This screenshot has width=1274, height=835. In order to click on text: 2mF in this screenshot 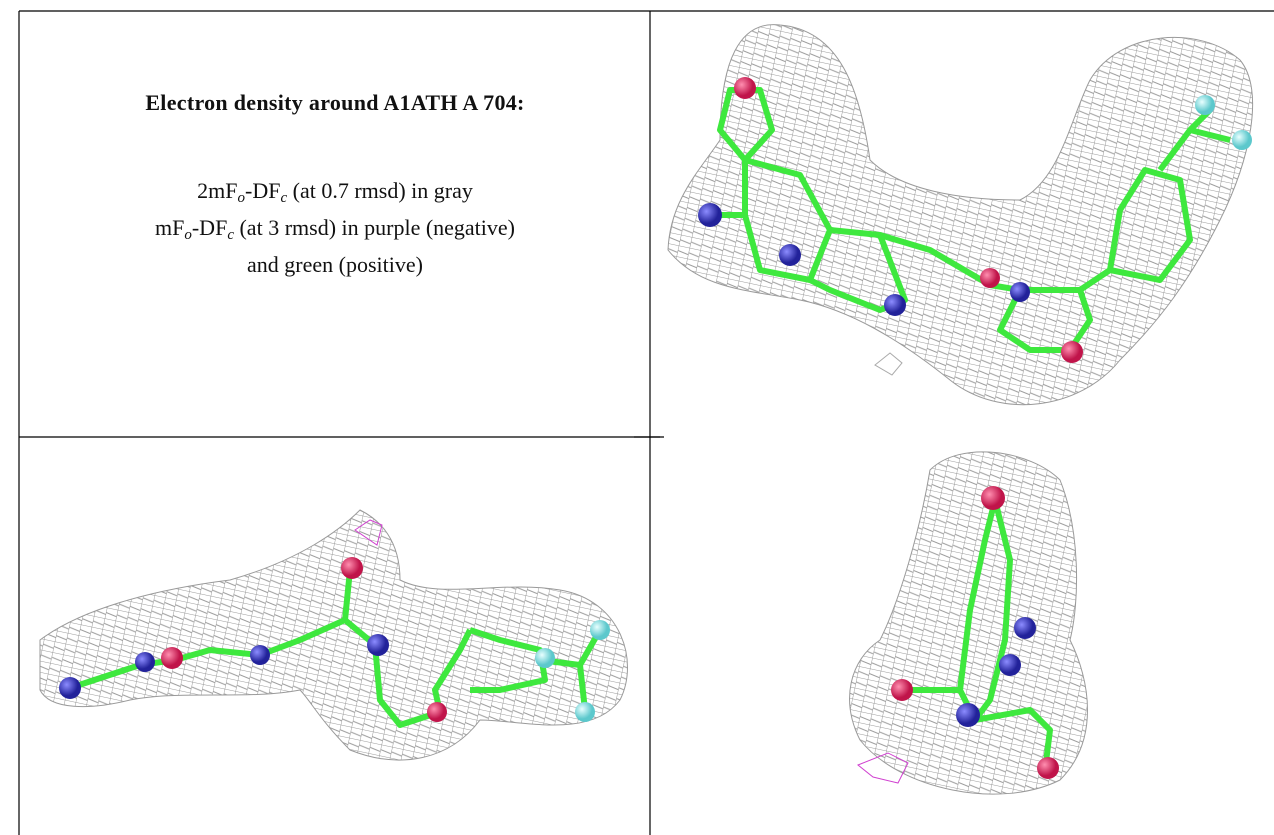, I will do `click(217, 190)`.